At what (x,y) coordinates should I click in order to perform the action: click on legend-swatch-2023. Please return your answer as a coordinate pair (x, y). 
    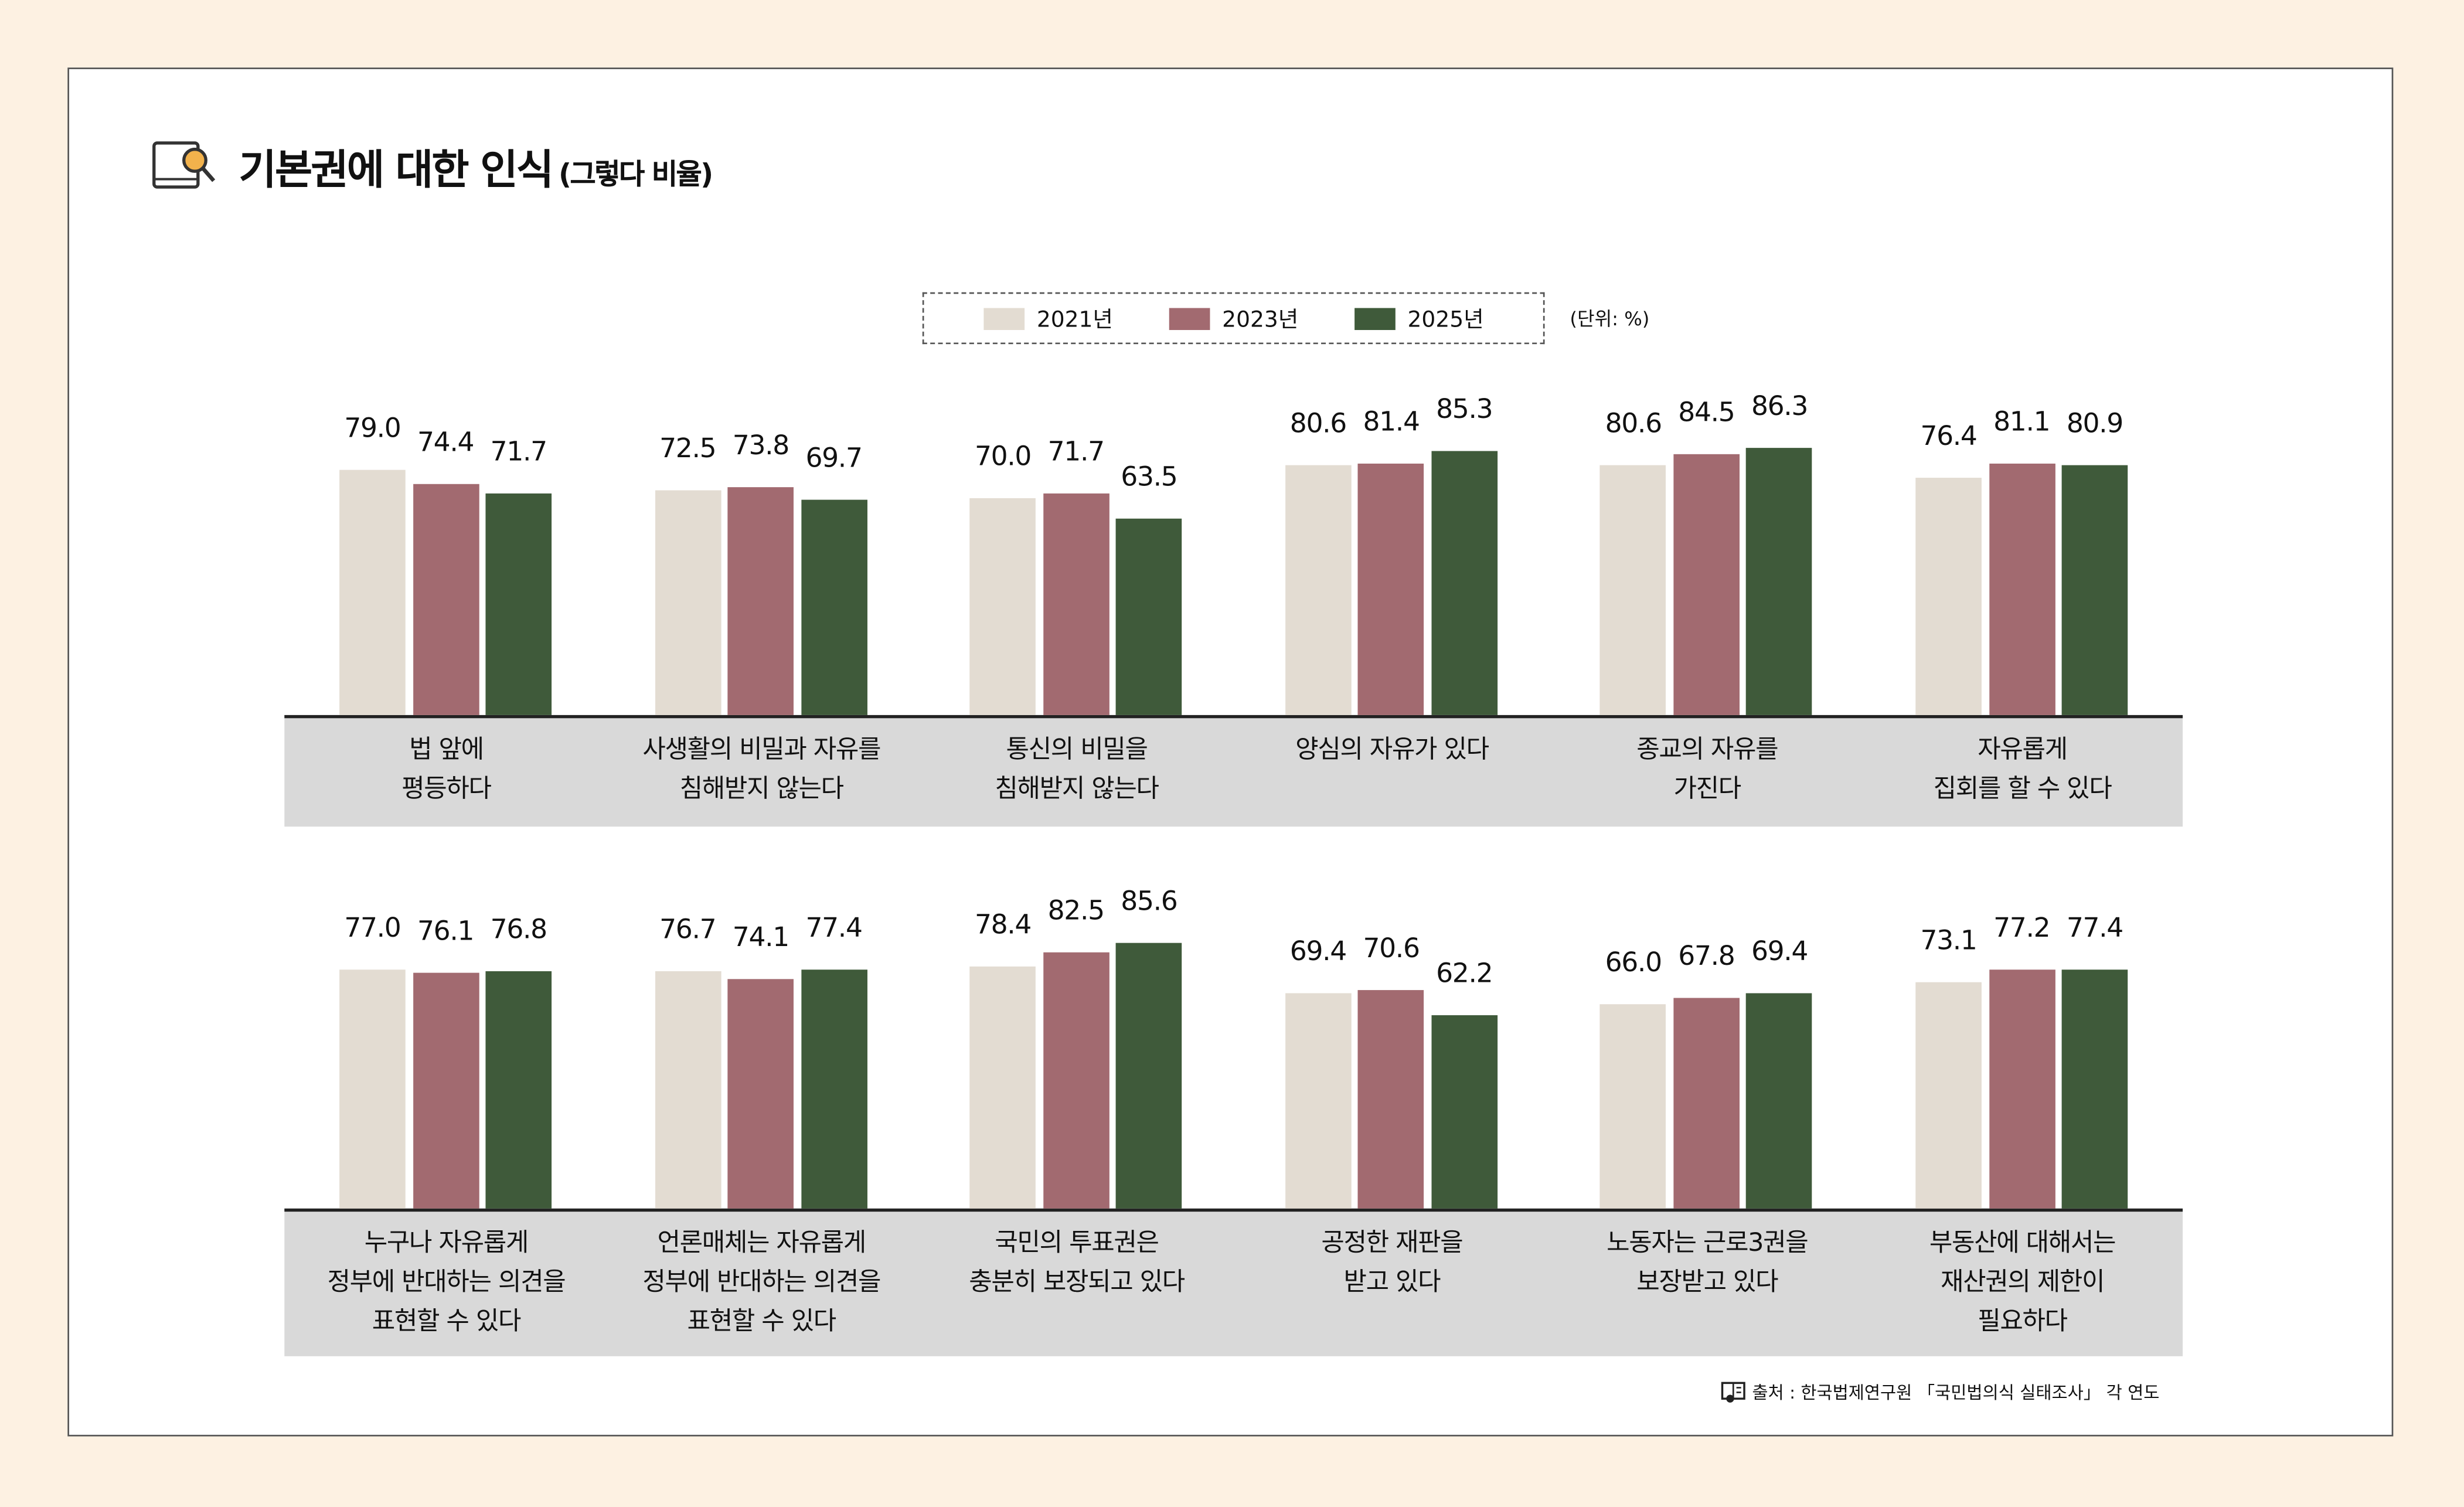
    Looking at the image, I should click on (1189, 318).